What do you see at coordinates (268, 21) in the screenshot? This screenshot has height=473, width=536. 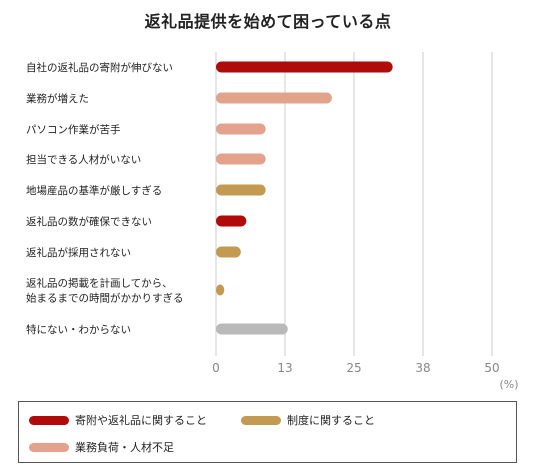 I see `chart-title: 返礼品提供を始めて困っている点` at bounding box center [268, 21].